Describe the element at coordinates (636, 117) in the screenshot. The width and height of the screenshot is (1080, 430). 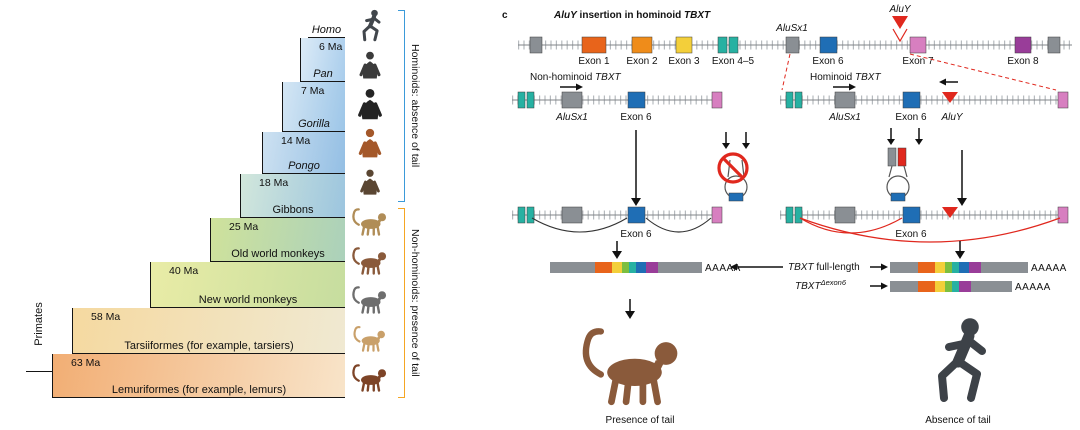
I see `exon6-label: Exon 6` at that location.